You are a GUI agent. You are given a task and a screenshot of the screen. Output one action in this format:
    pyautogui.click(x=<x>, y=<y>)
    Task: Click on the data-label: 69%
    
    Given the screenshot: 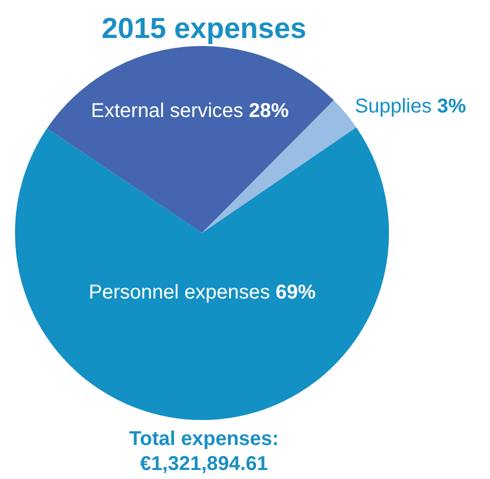 What is the action you would take?
    pyautogui.click(x=296, y=293)
    